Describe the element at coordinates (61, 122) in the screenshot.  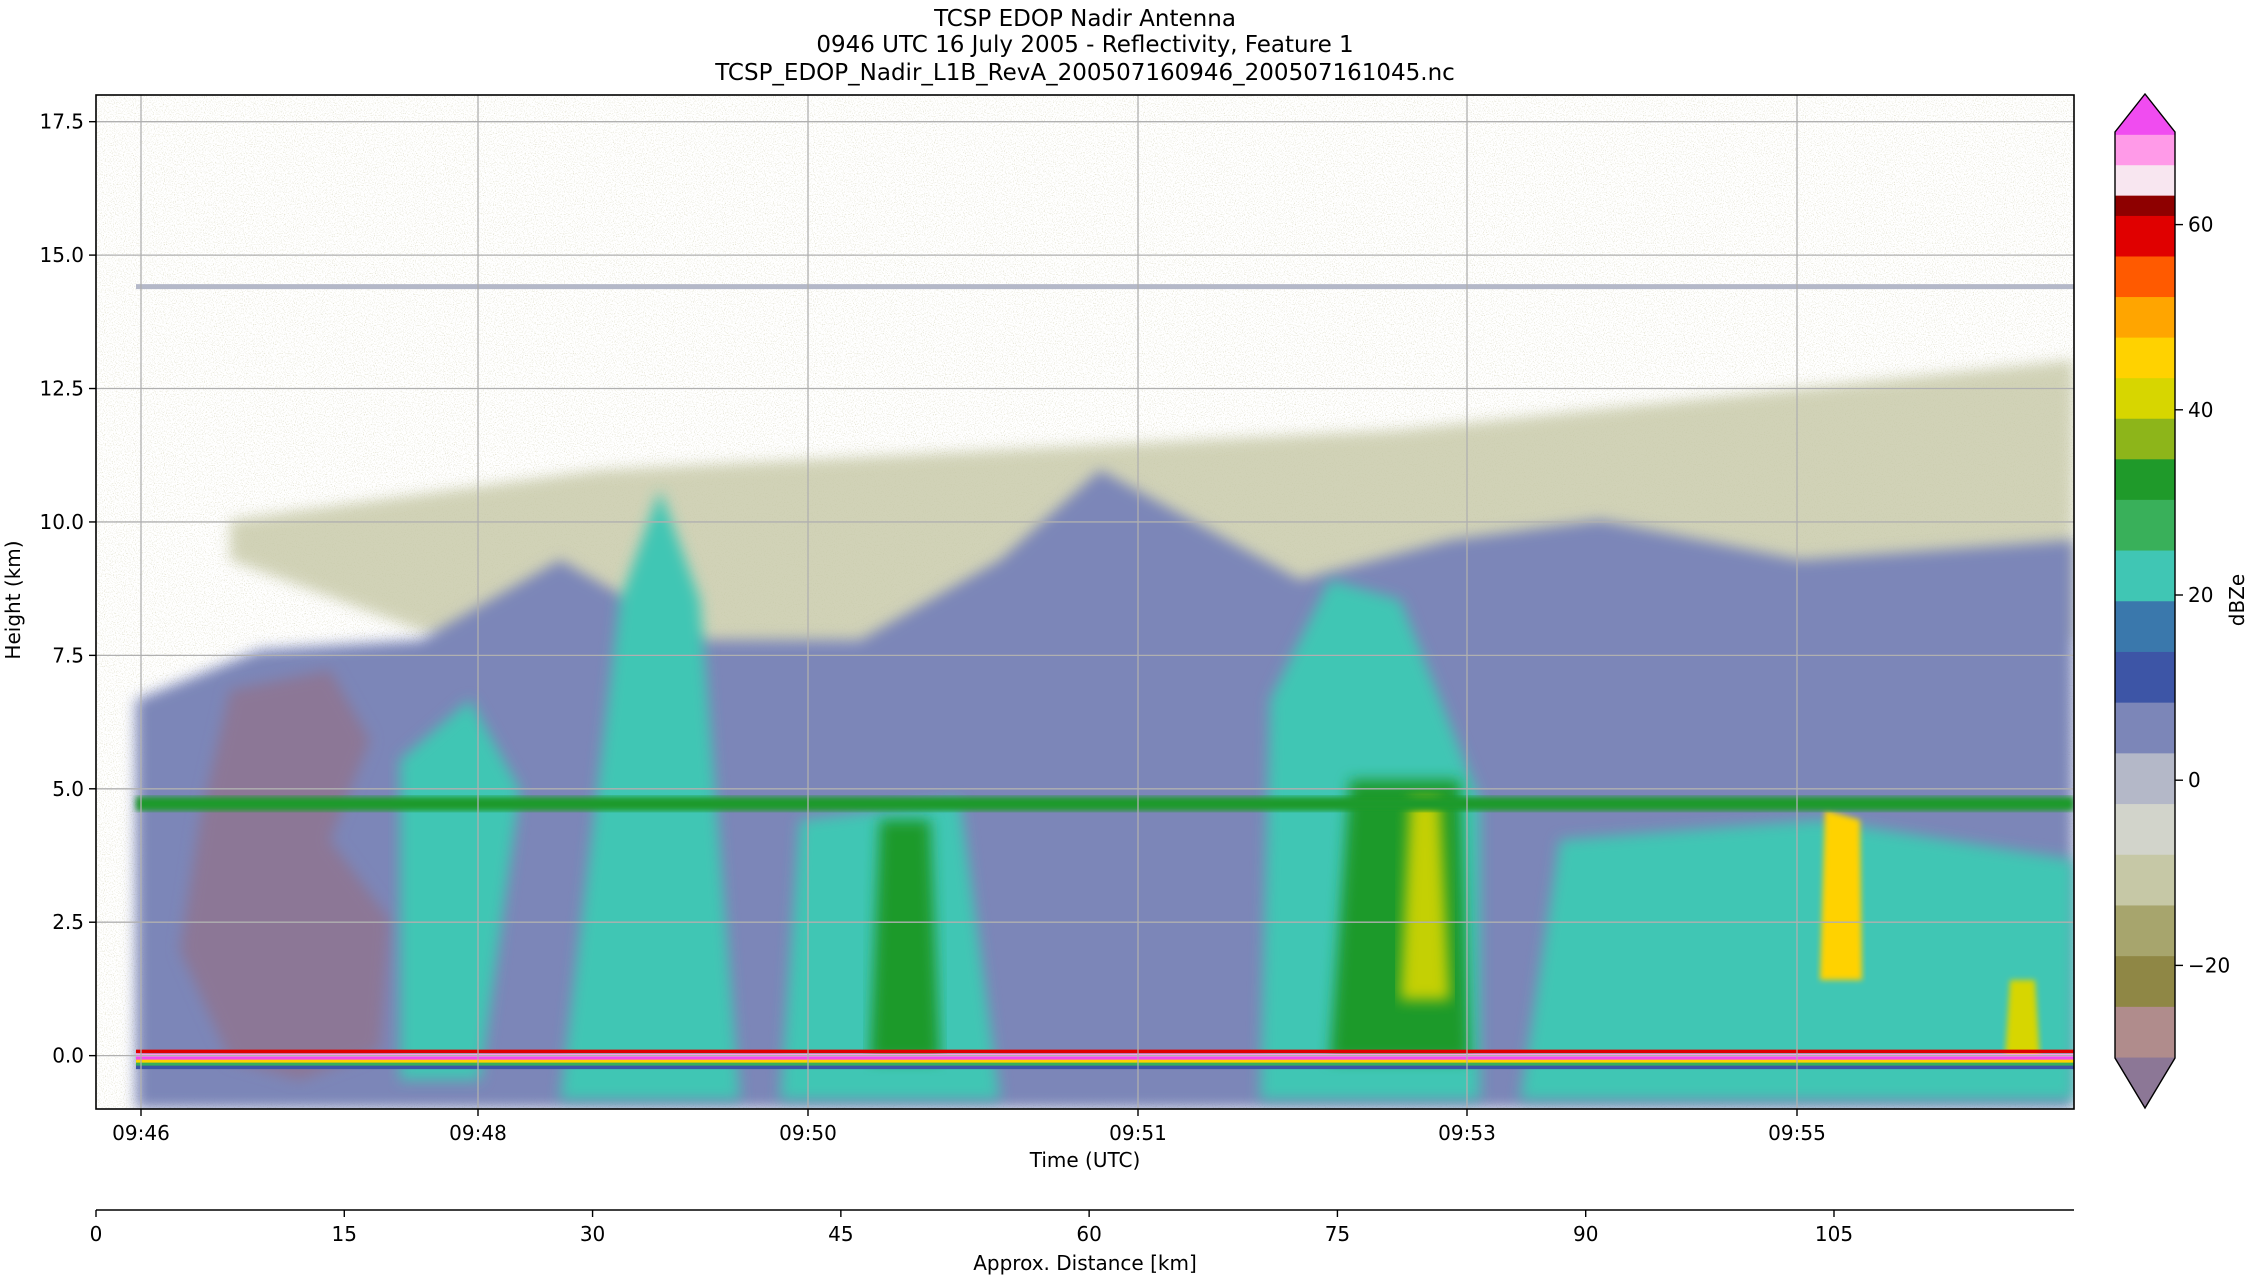
I see `y-tick-label: 17.5` at that location.